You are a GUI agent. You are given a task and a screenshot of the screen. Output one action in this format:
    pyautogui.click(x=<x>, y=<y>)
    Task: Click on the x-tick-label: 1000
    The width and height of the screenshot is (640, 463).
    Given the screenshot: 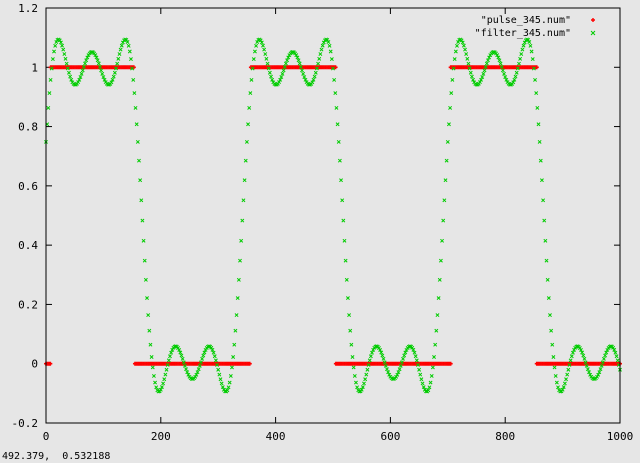 What is the action you would take?
    pyautogui.click(x=620, y=436)
    